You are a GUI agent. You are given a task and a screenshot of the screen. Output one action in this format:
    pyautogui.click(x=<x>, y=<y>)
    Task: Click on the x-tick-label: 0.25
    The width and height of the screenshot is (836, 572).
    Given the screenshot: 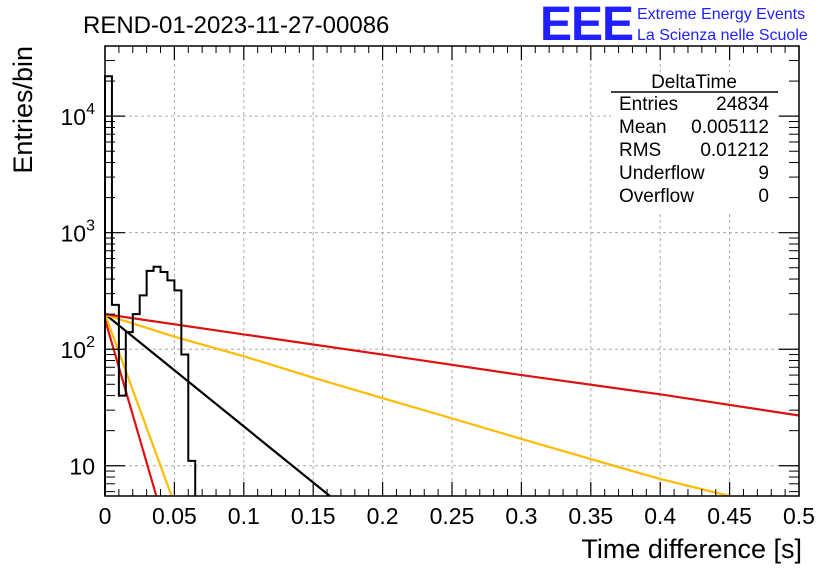 What is the action you would take?
    pyautogui.click(x=452, y=516)
    